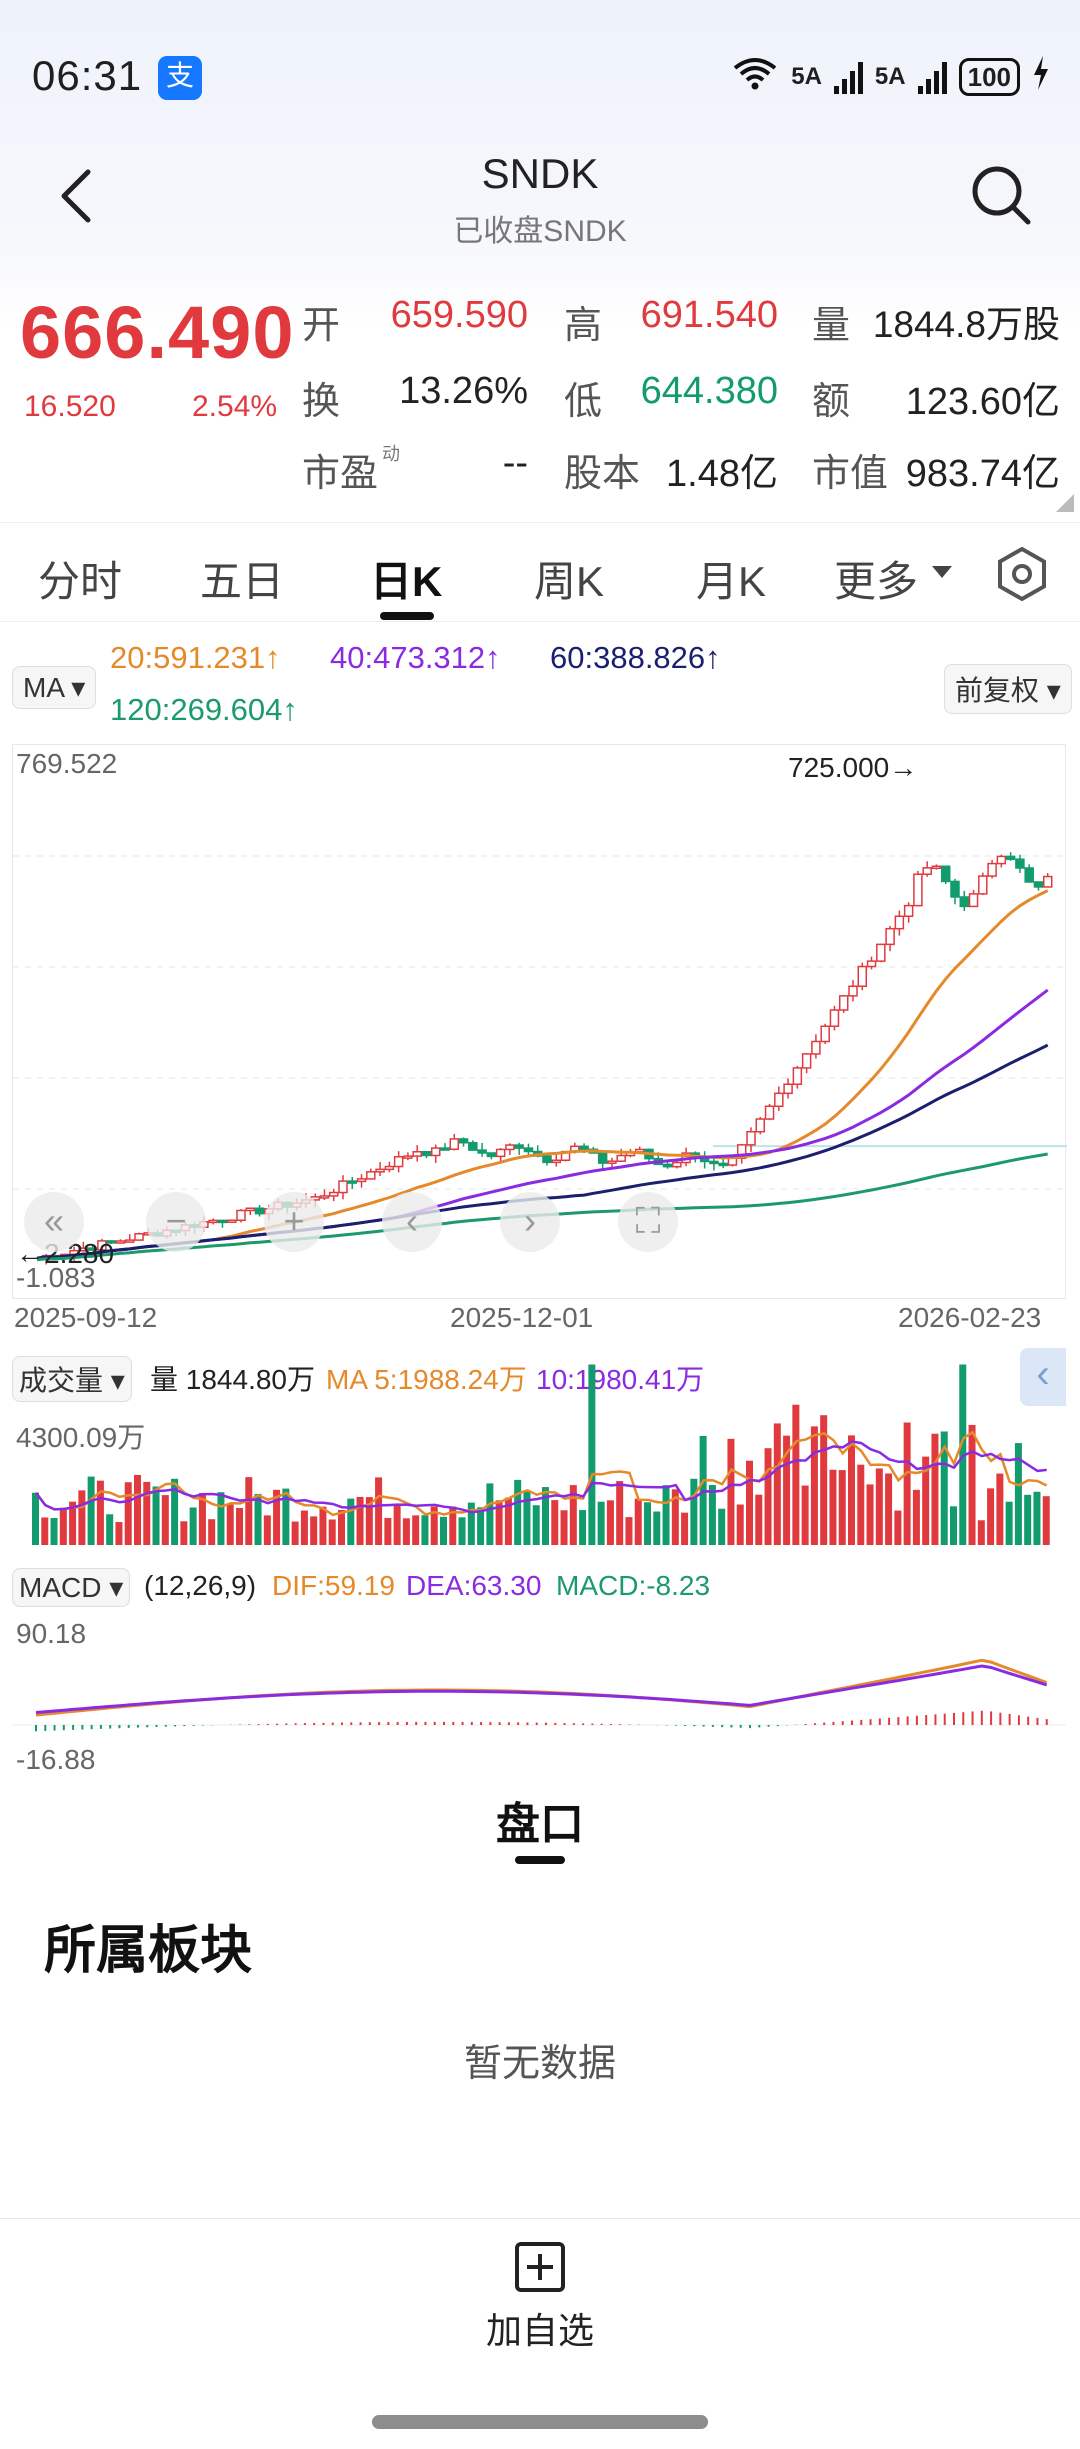 This screenshot has width=1080, height=2449. What do you see at coordinates (200, 1585) in the screenshot?
I see `macd-params: (12,26,9)` at bounding box center [200, 1585].